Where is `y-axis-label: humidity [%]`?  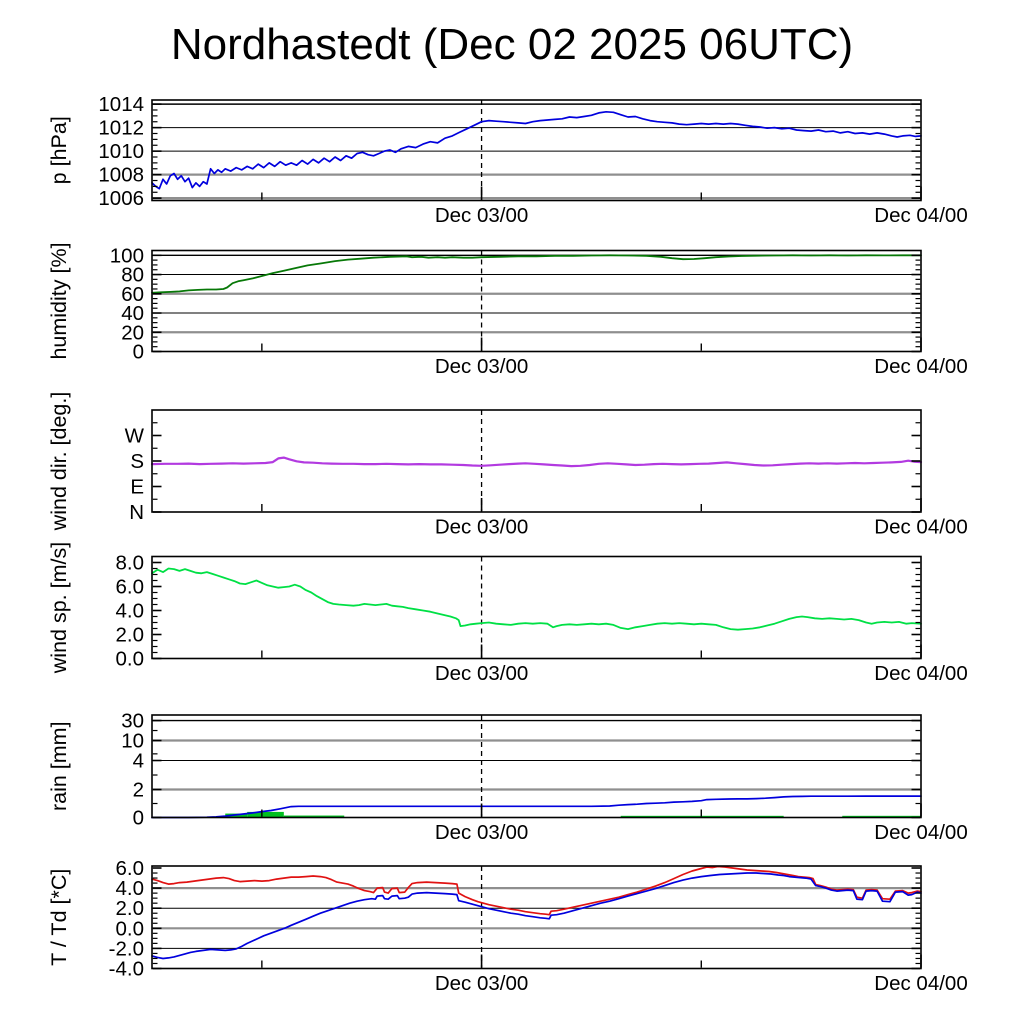
y-axis-label: humidity [%] is located at coordinates (59, 300).